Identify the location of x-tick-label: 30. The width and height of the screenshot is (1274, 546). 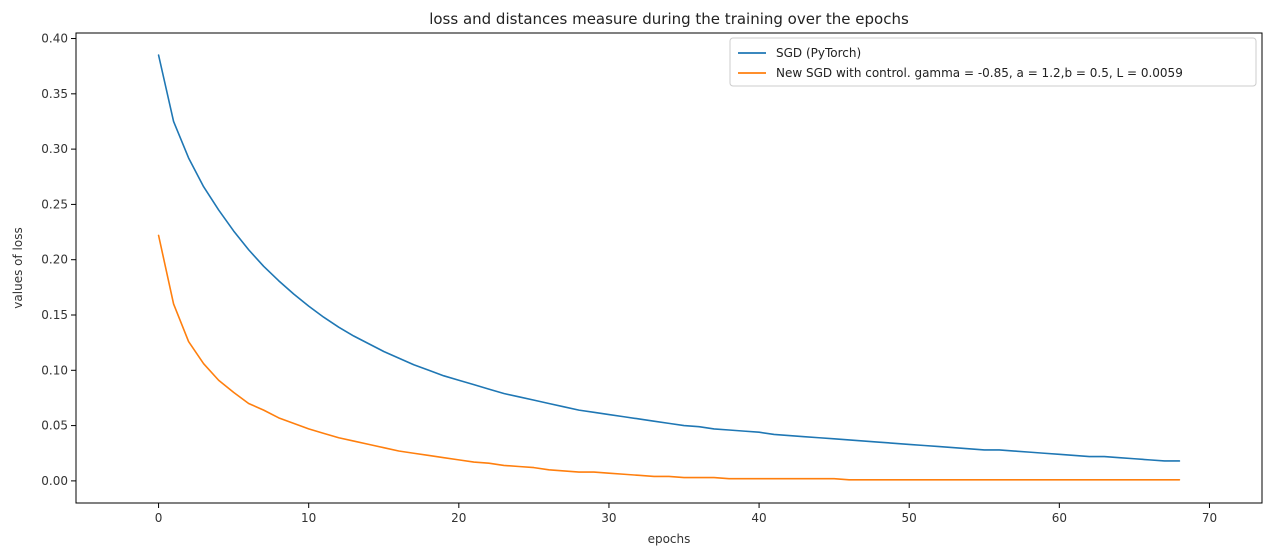
(608, 518).